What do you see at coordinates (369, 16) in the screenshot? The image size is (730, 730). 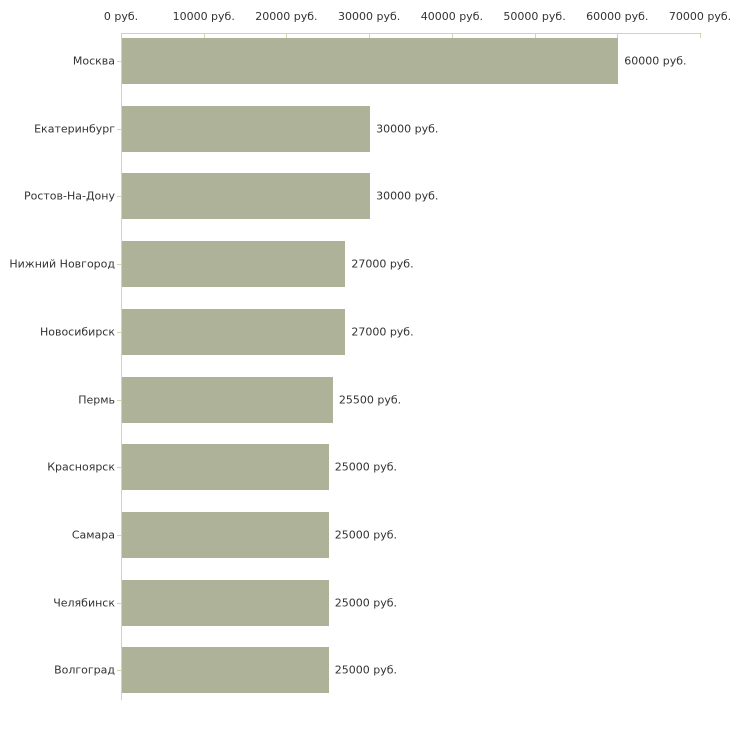 I see `x-tick-label: 30000 руб.` at bounding box center [369, 16].